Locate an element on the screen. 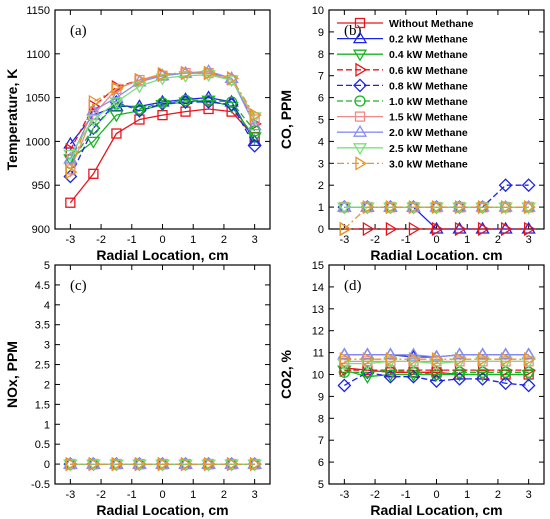 Image resolution: width=550 pixels, height=519 pixels. y-tick-label: 1050 is located at coordinates (38, 99).